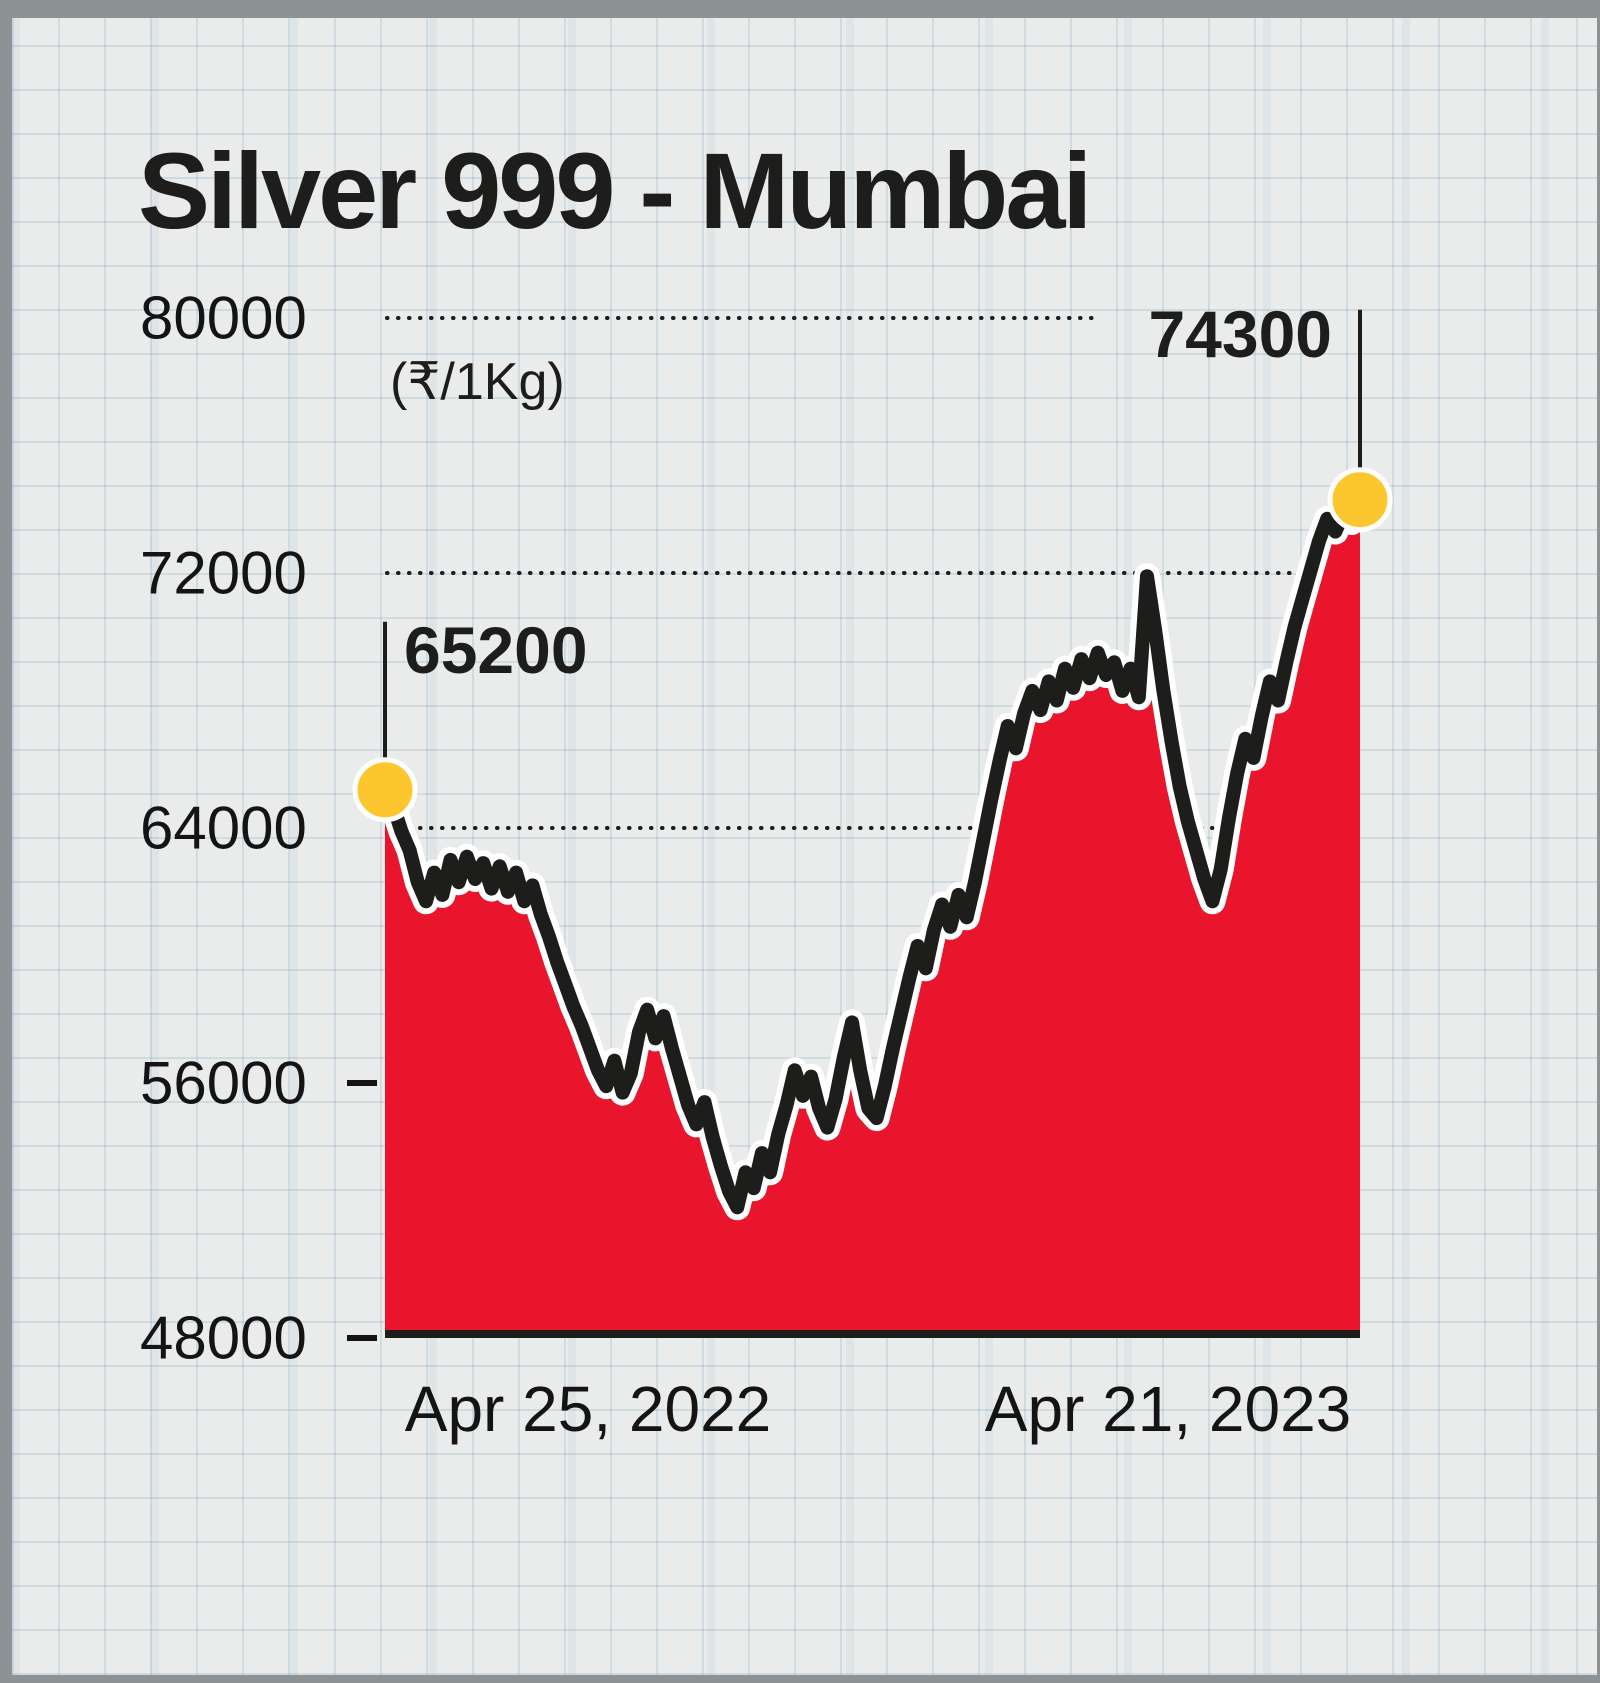 Image resolution: width=1600 pixels, height=1683 pixels. Describe the element at coordinates (872, 1334) in the screenshot. I see `x-axis-baseline` at that location.